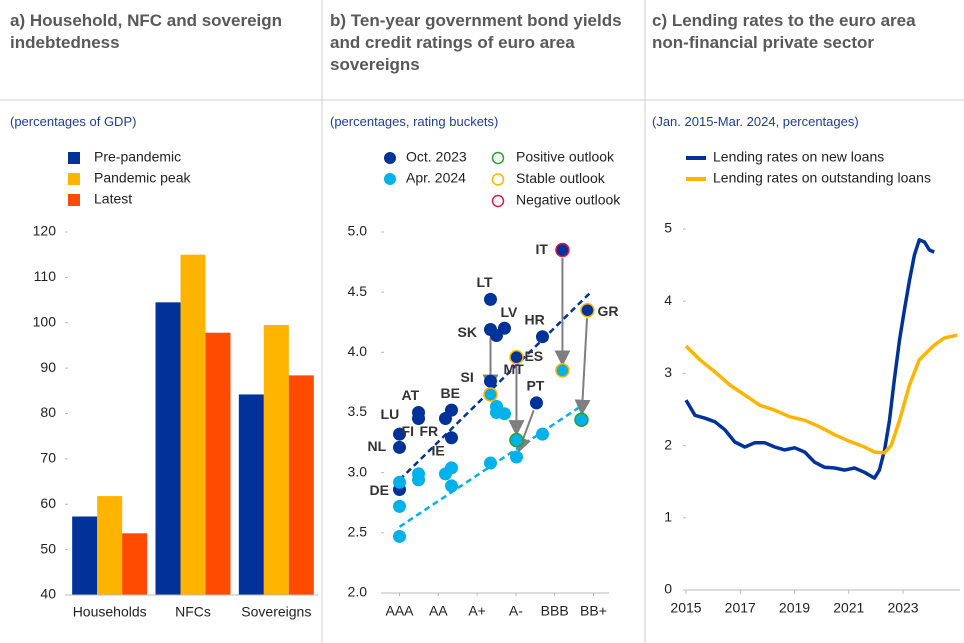 The width and height of the screenshot is (964, 643). I want to click on point-label: HR, so click(534, 319).